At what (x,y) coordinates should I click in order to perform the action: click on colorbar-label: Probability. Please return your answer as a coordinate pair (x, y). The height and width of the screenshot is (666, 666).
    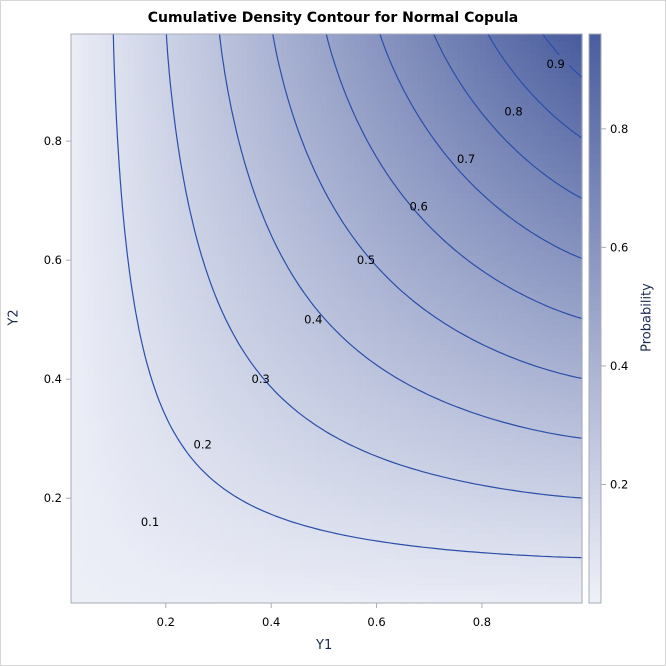
    Looking at the image, I should click on (647, 317).